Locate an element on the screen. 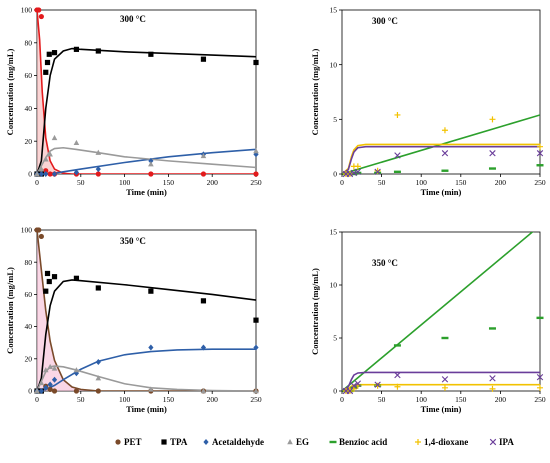 This screenshot has width=550, height=463. chart-title: 300 °C is located at coordinates (385, 21).